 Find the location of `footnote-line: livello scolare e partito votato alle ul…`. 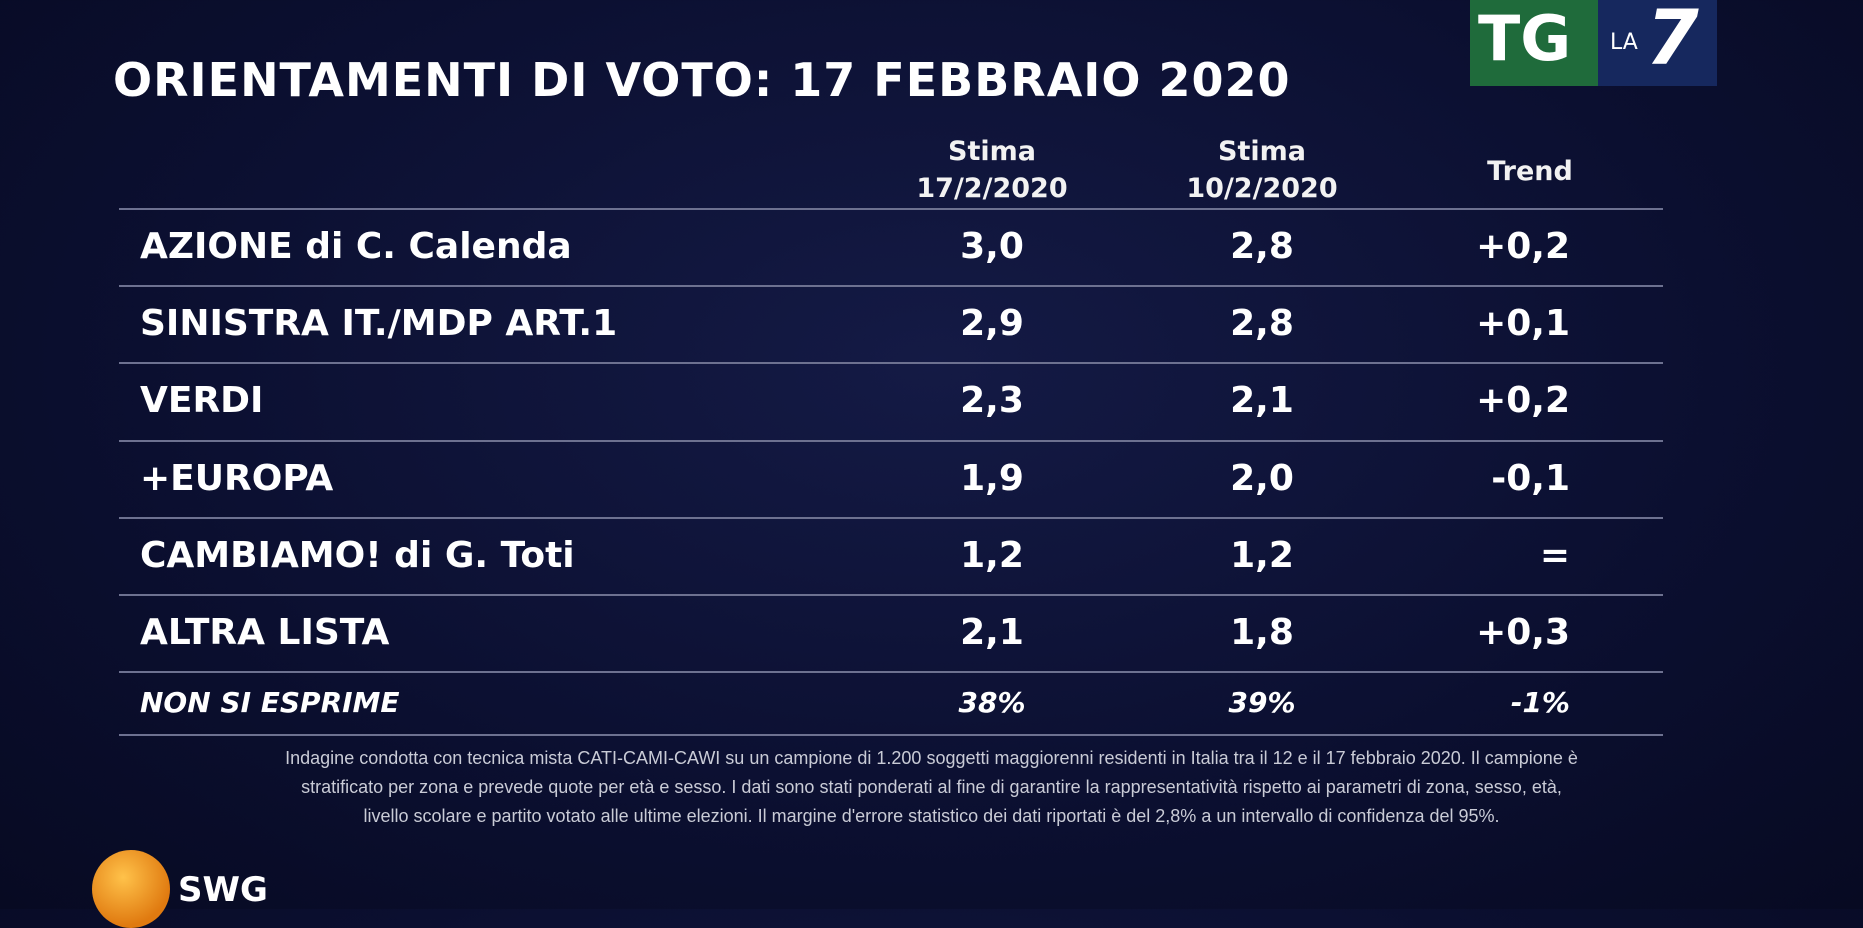

footnote-line: livello scolare e partito votato alle ul… is located at coordinates (931, 816).